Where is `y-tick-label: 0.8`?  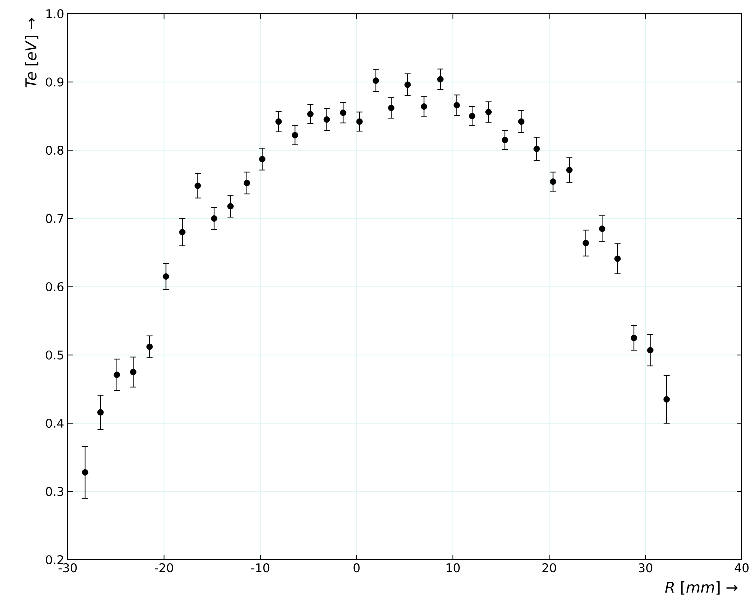
y-tick-label: 0.8 is located at coordinates (55, 150).